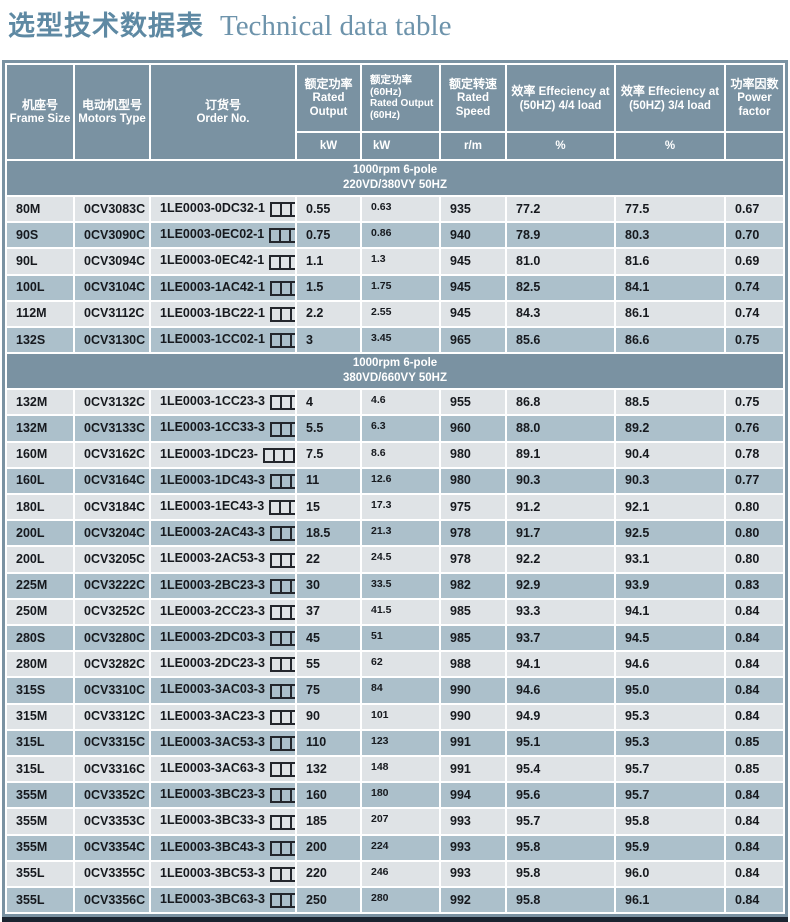 Image resolution: width=790 pixels, height=922 pixels. I want to click on cell-power-factor: 0.80, so click(754, 533).